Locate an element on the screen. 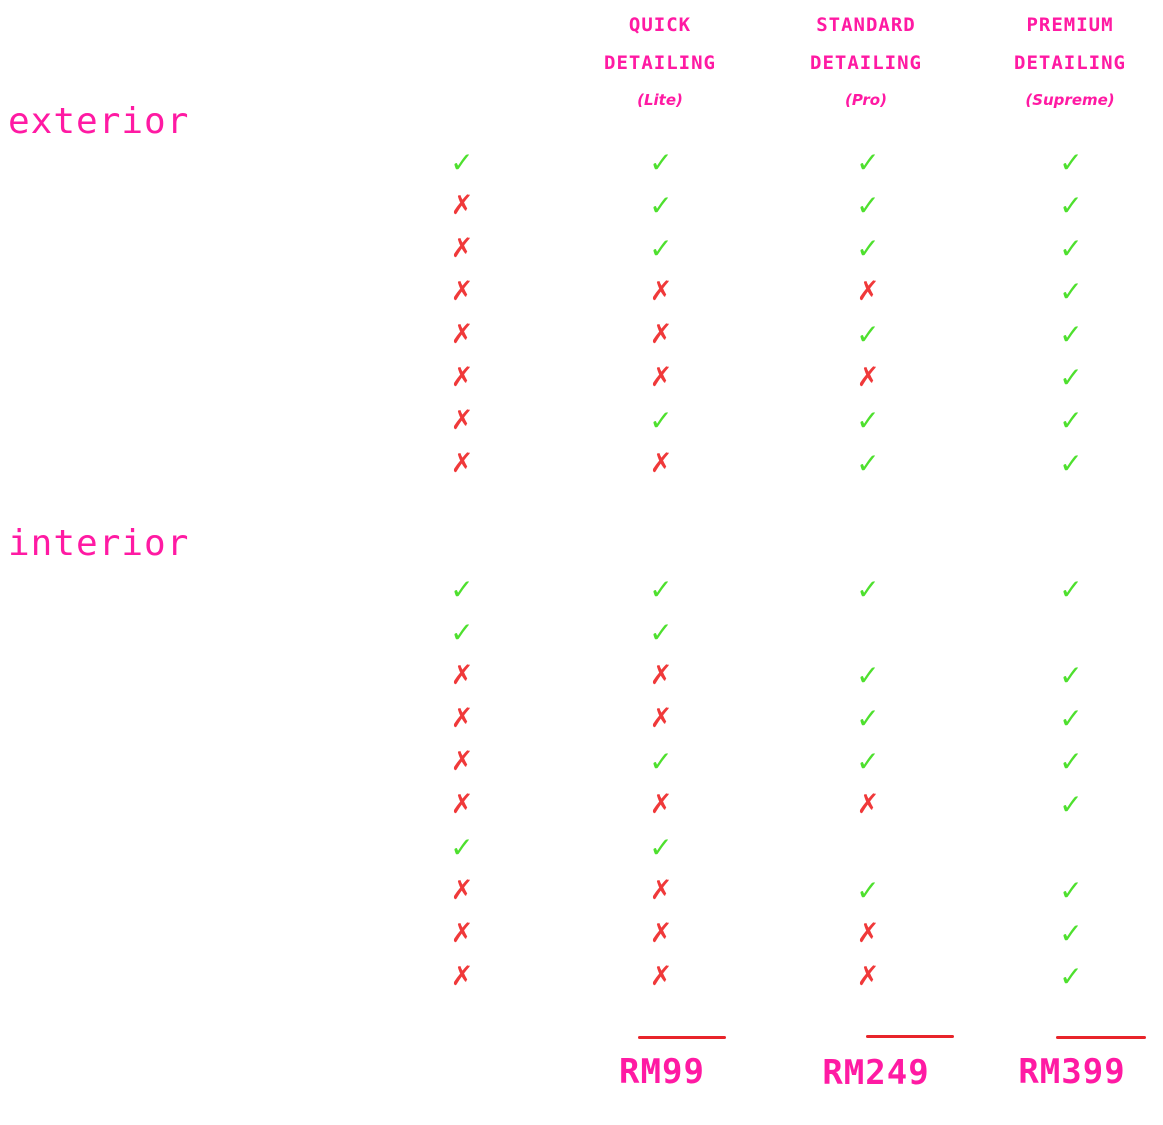  tier-header-quick: QUICK DETAILING (Lite) is located at coordinates (660, 63).